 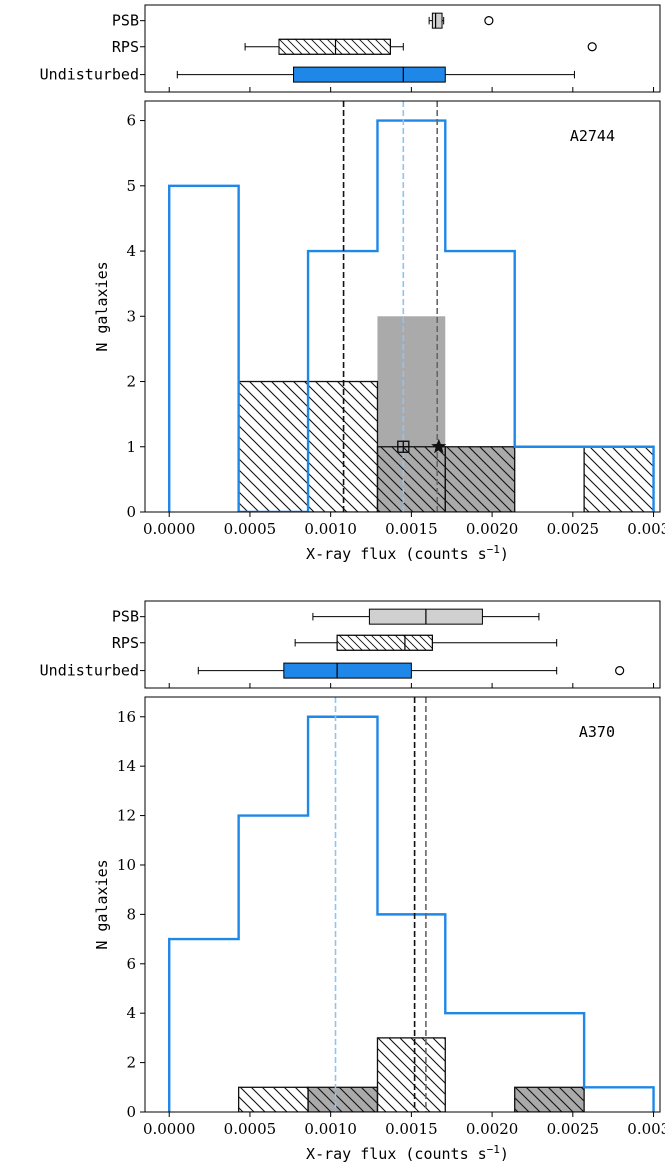 I want to click on ytick-label: 5, so click(x=131, y=186).